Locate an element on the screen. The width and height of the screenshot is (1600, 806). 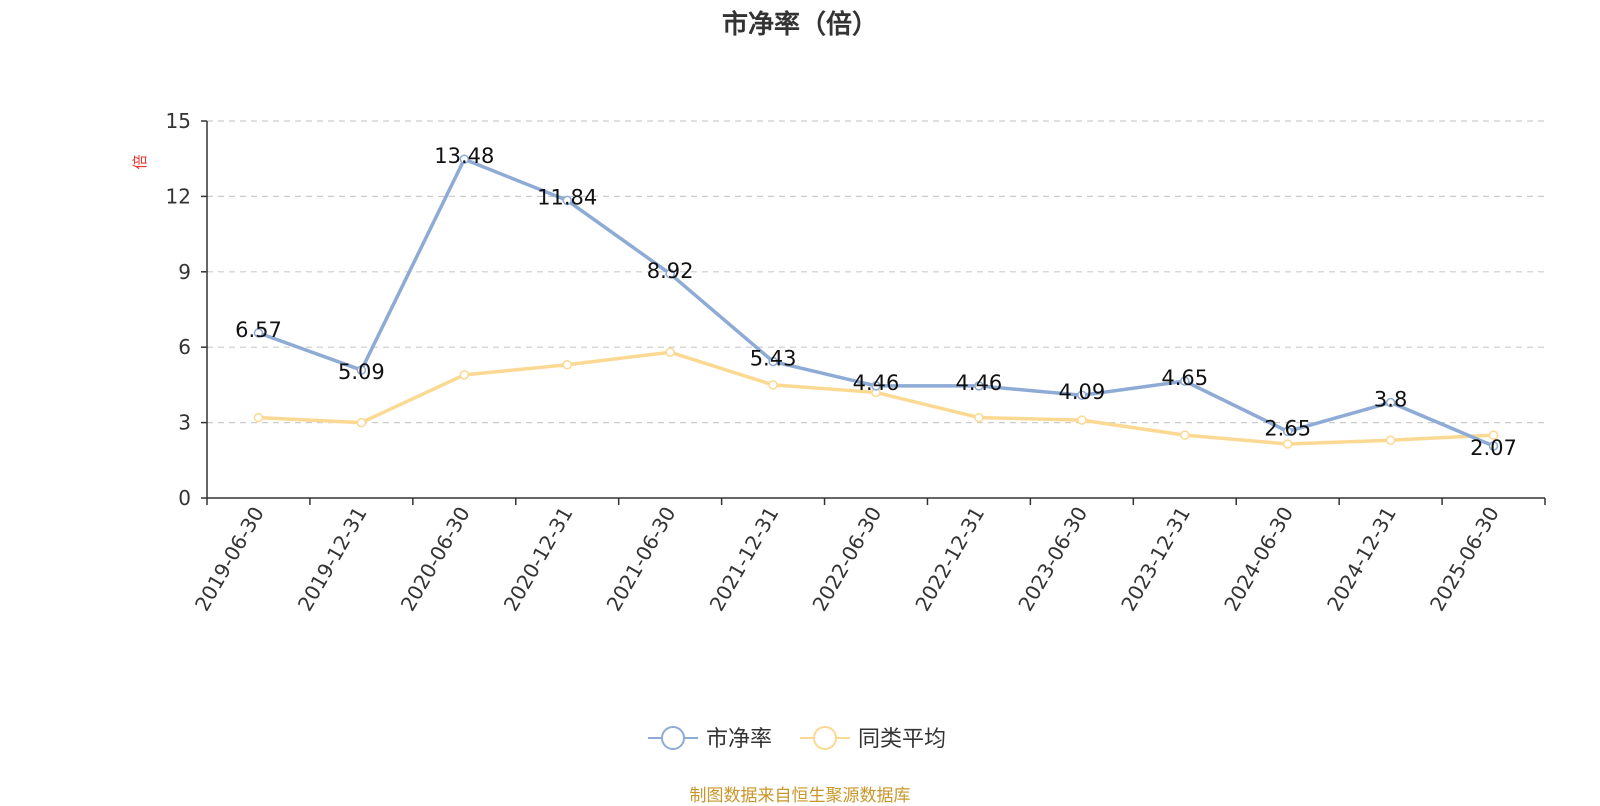
legend: 市净率 同类平均 is located at coordinates (797, 739).